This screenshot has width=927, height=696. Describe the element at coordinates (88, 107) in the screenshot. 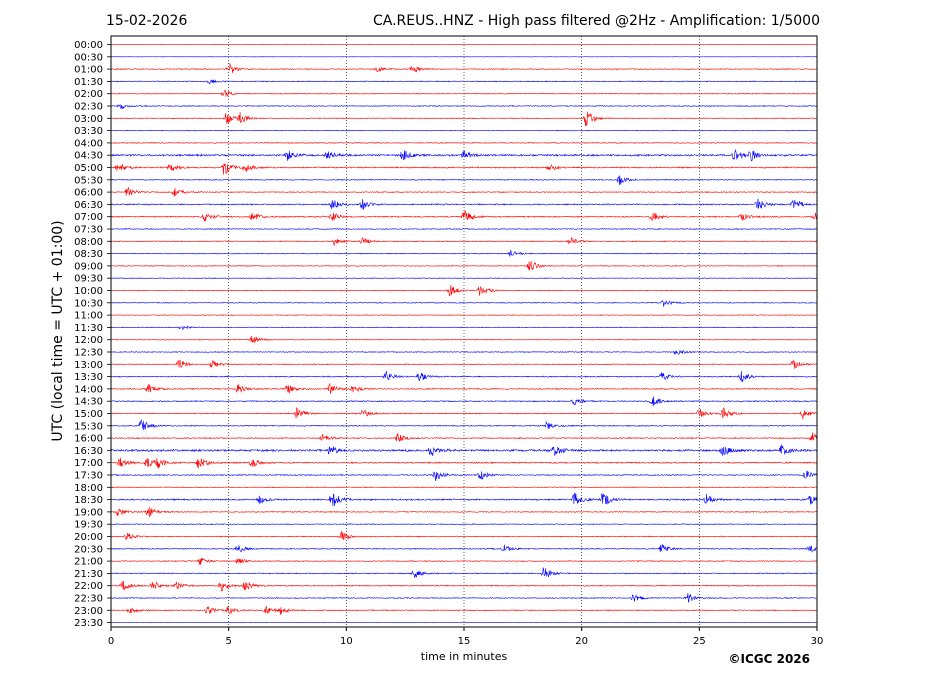

I see `row-label: 02:30` at that location.